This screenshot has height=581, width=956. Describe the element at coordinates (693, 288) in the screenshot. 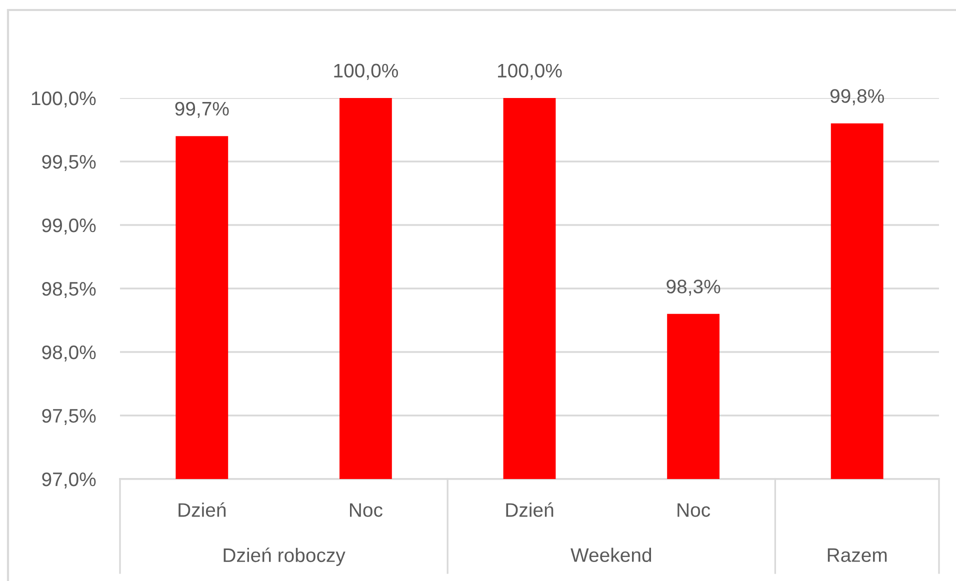

I see `data-label: 98,3%` at that location.